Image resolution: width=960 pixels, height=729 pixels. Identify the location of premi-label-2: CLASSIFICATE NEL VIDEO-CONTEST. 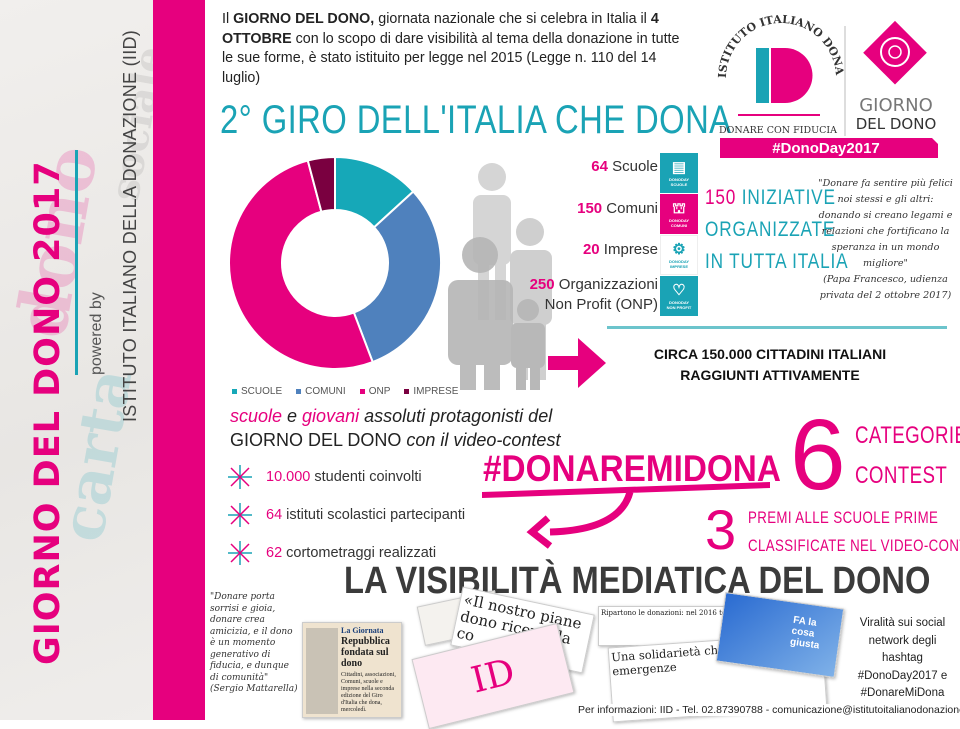
(854, 545).